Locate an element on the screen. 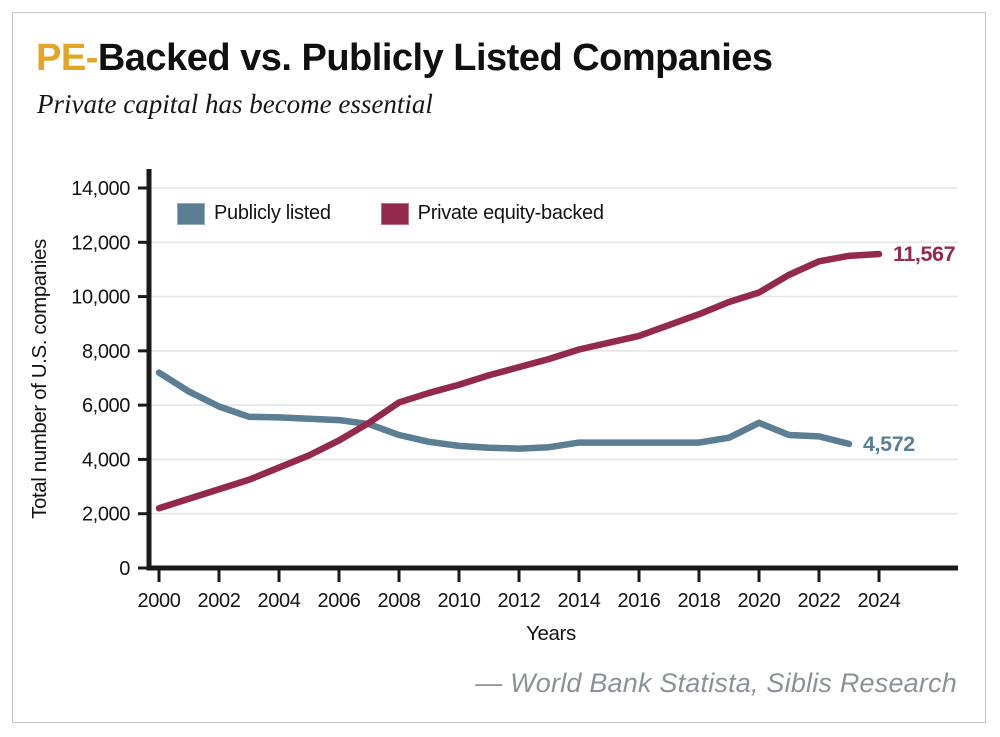 The width and height of the screenshot is (1000, 737). x-tick-label: 2016 is located at coordinates (639, 601).